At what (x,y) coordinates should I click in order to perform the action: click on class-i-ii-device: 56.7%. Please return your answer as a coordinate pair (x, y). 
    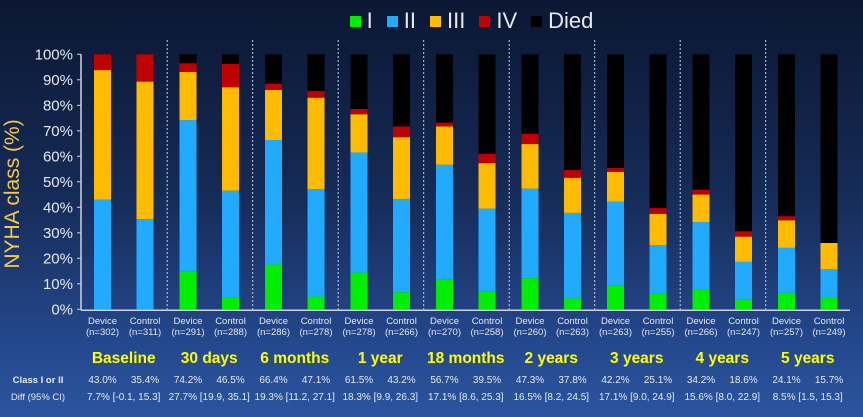
    Looking at the image, I should click on (444, 380).